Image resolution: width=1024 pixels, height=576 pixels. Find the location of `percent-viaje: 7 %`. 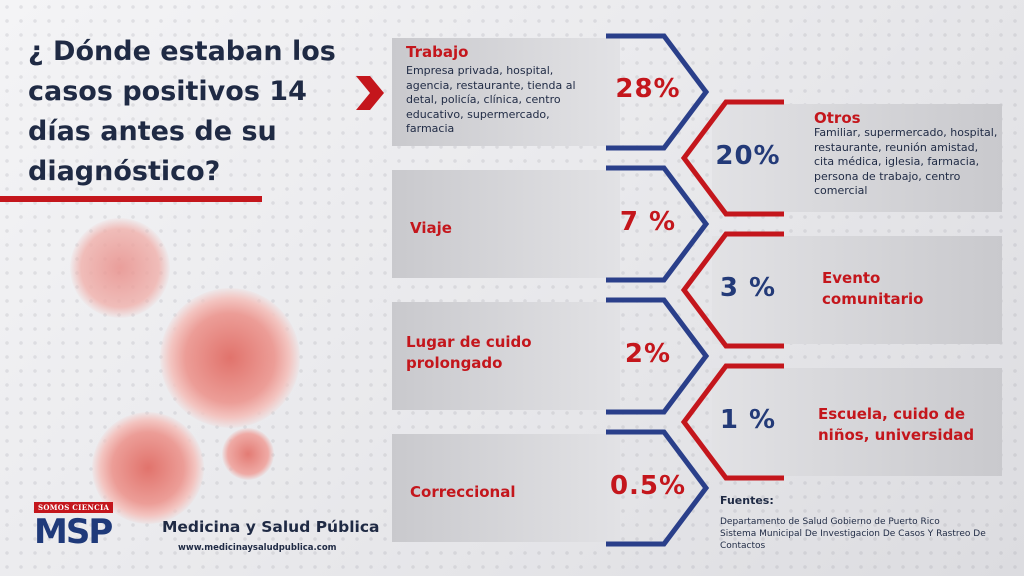

percent-viaje: 7 % is located at coordinates (648, 222).